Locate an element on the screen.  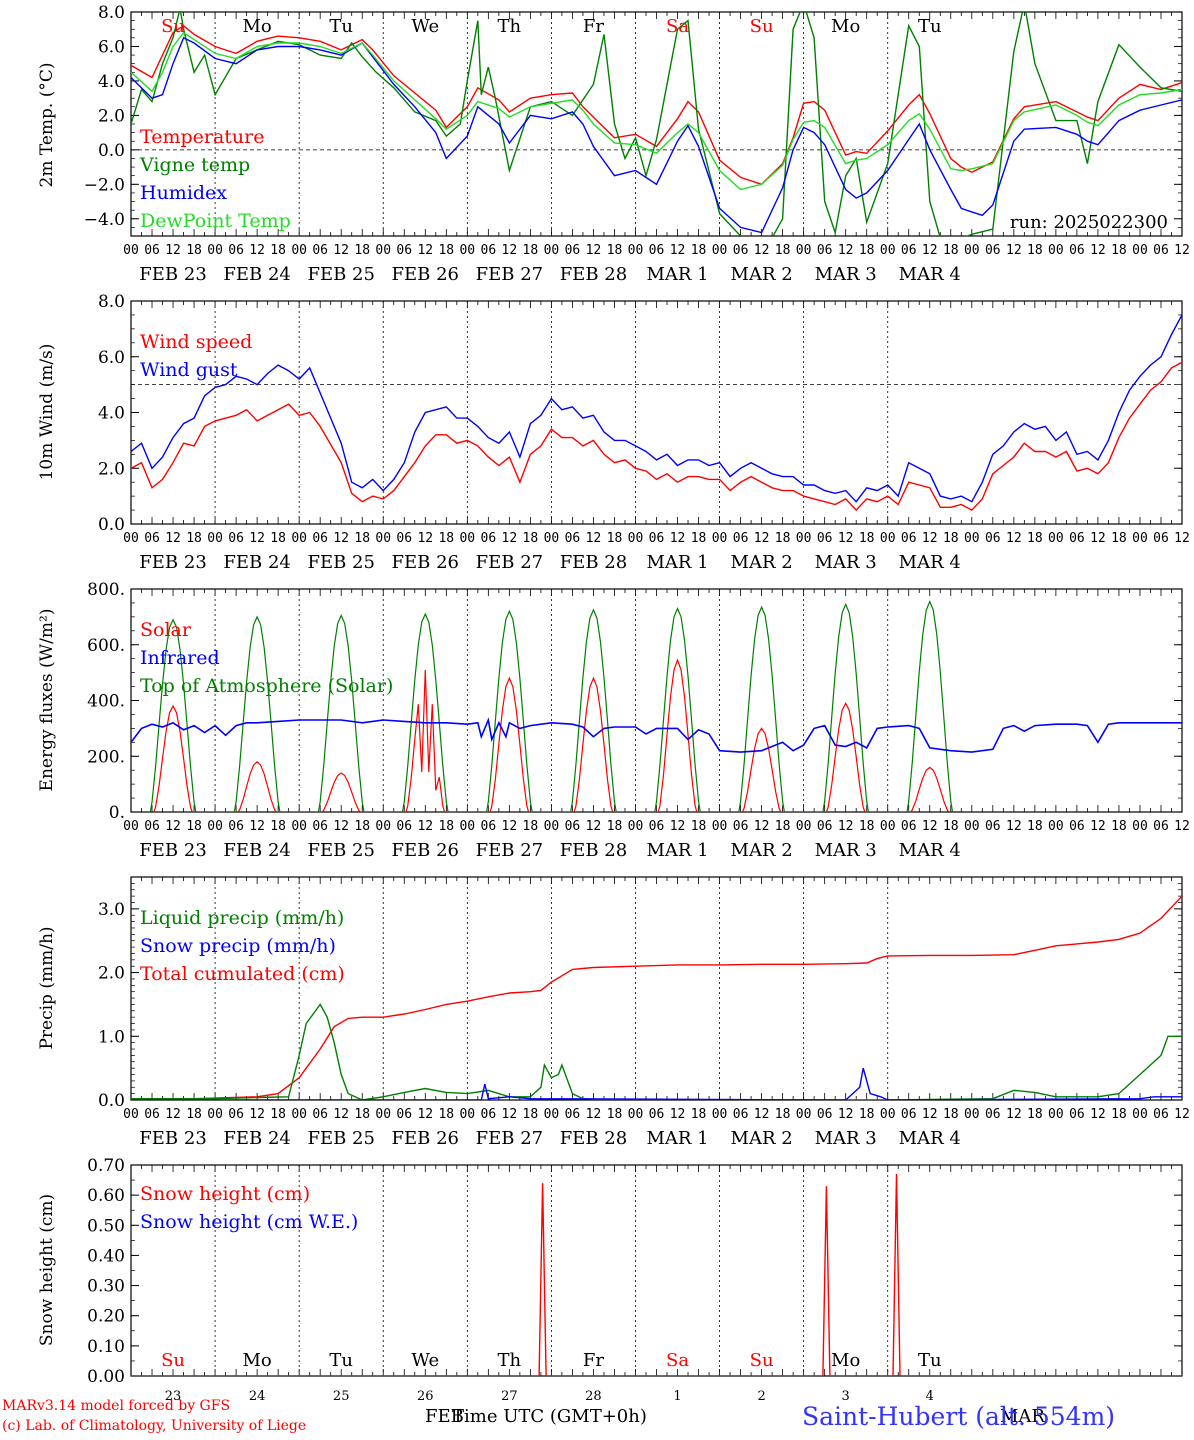
day-number-label: 1 is located at coordinates (677, 1396).